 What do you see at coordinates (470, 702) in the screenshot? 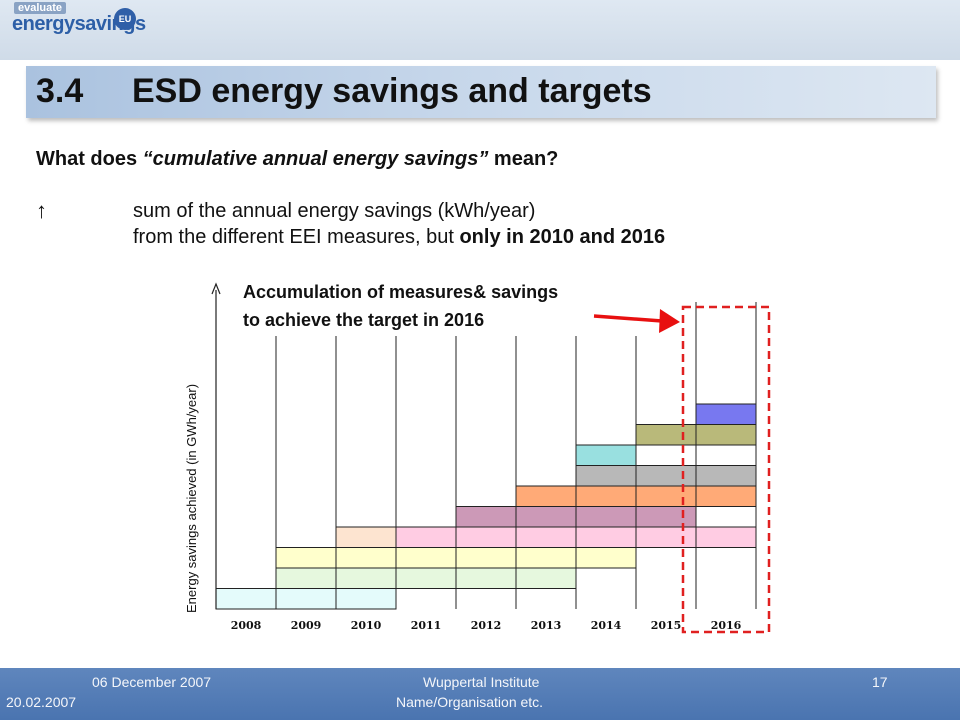
I see `footer-org-2: Name/Organisation etc.` at bounding box center [470, 702].